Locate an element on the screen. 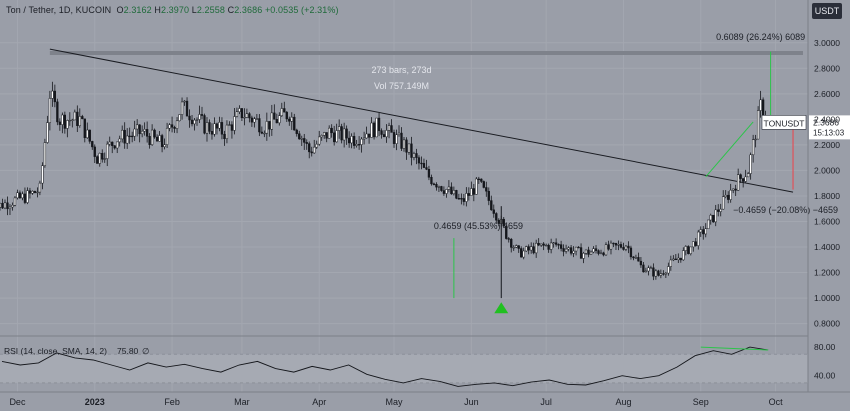  price-change: +0.0535 (+2.31%) is located at coordinates (301, 10).